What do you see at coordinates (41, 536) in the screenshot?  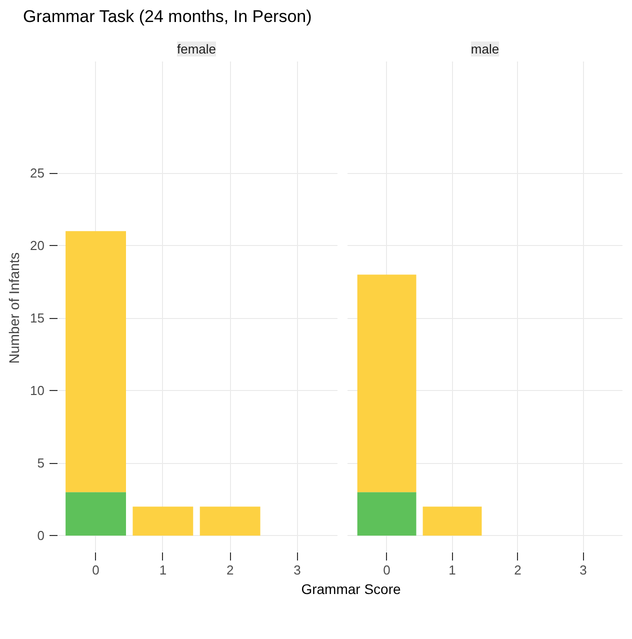 I see `y-tick-label: 0` at bounding box center [41, 536].